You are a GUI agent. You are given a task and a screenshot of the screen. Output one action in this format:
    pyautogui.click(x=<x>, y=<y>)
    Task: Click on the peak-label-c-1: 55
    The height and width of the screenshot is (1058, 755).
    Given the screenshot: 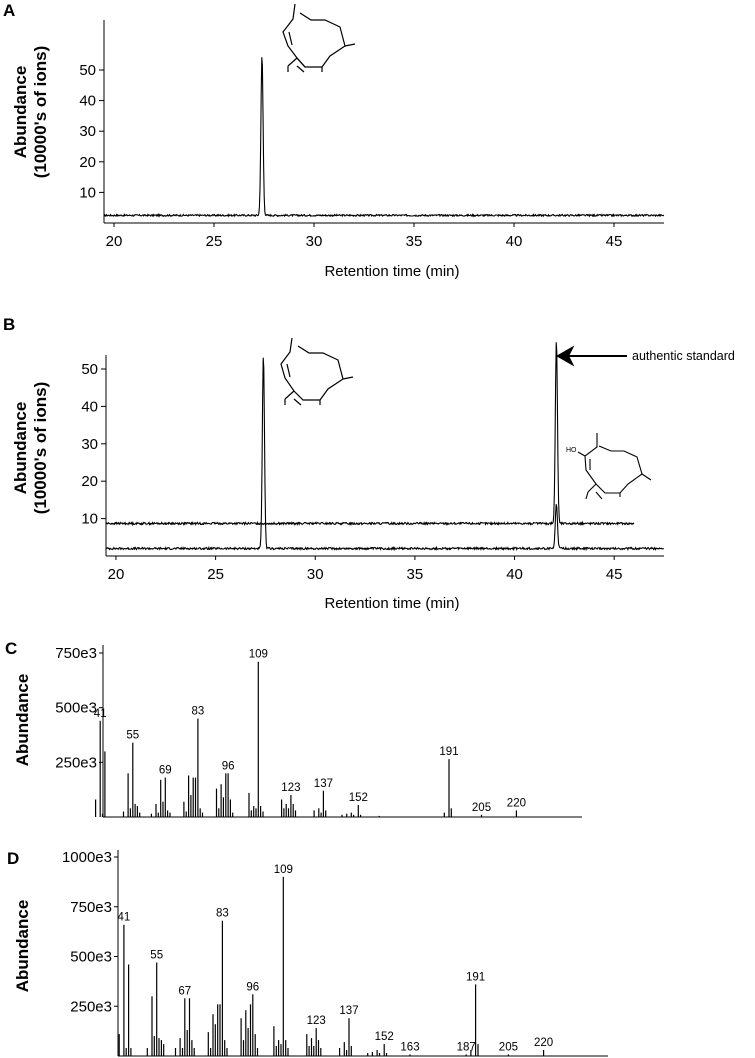 What is the action you would take?
    pyautogui.click(x=132, y=736)
    